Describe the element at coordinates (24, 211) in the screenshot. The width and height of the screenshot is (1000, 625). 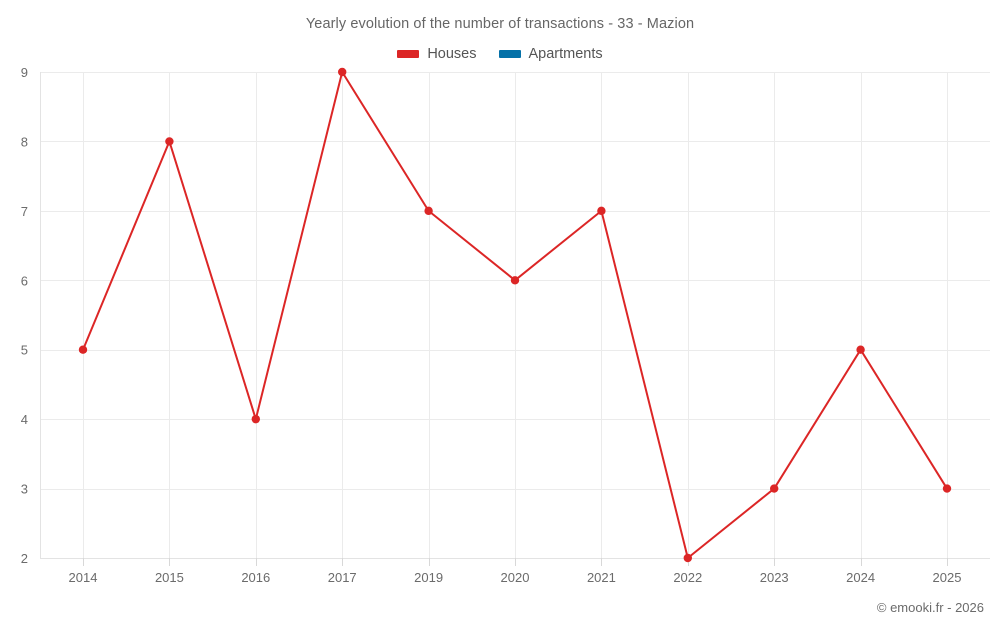
I see `y-tick-label: 7` at that location.